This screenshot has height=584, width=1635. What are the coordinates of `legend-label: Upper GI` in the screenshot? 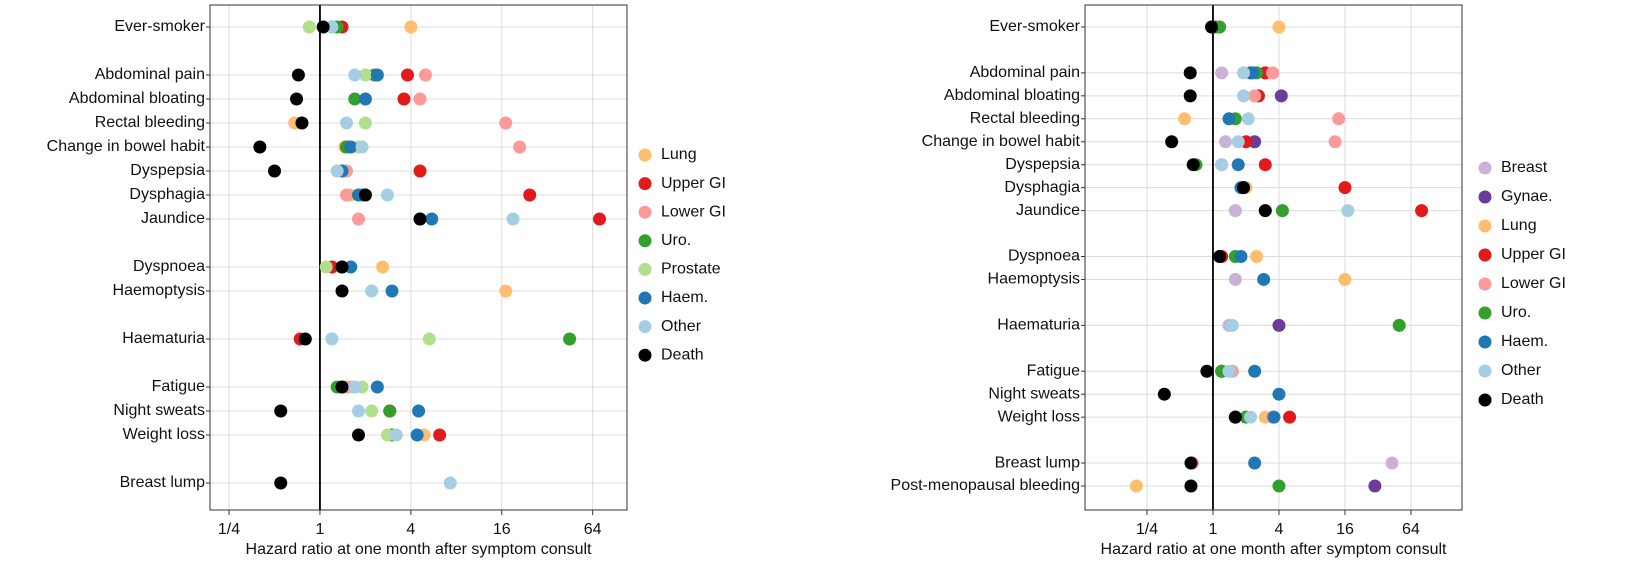 It's located at (1533, 254).